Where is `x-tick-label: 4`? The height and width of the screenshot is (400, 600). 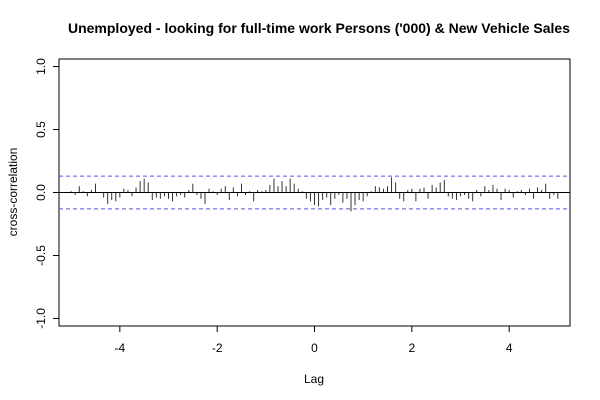 x-tick-label: 4 is located at coordinates (509, 348).